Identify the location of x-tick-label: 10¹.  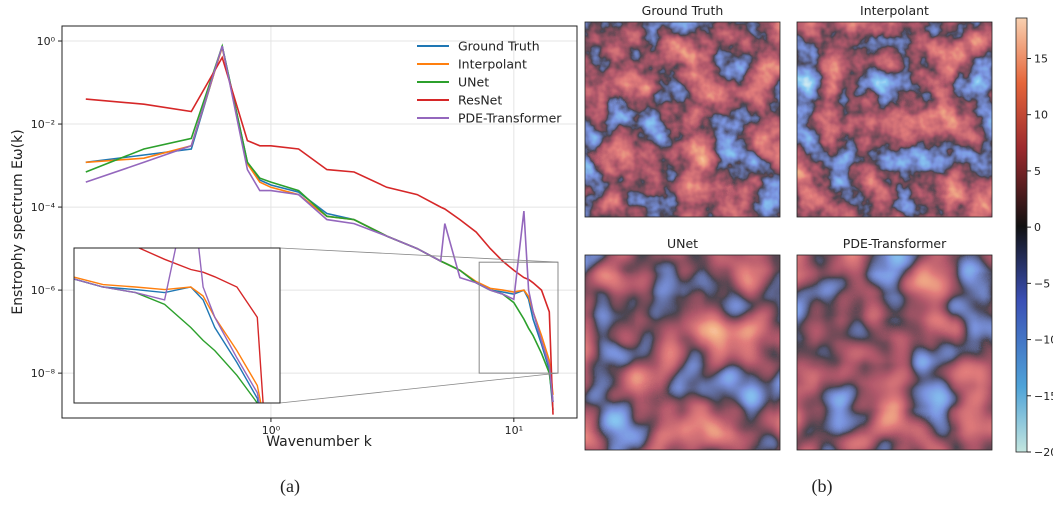
(514, 430).